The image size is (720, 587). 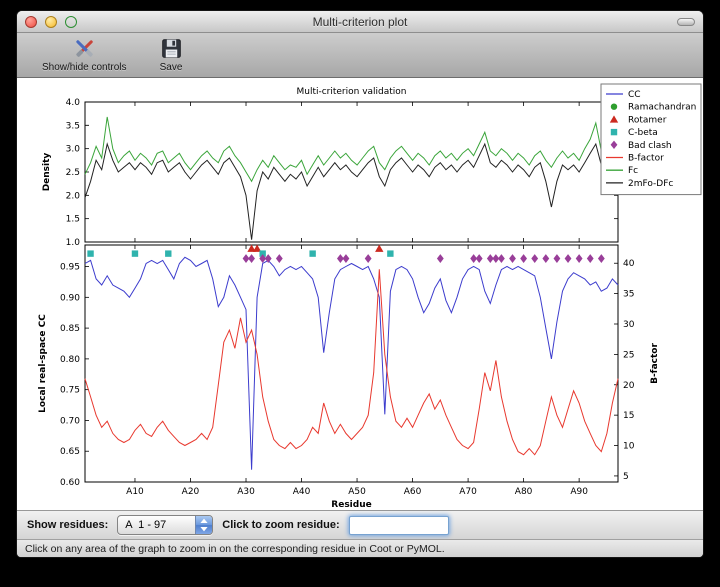 I want to click on toolbar: Show/hide controls Save, so click(x=360, y=55).